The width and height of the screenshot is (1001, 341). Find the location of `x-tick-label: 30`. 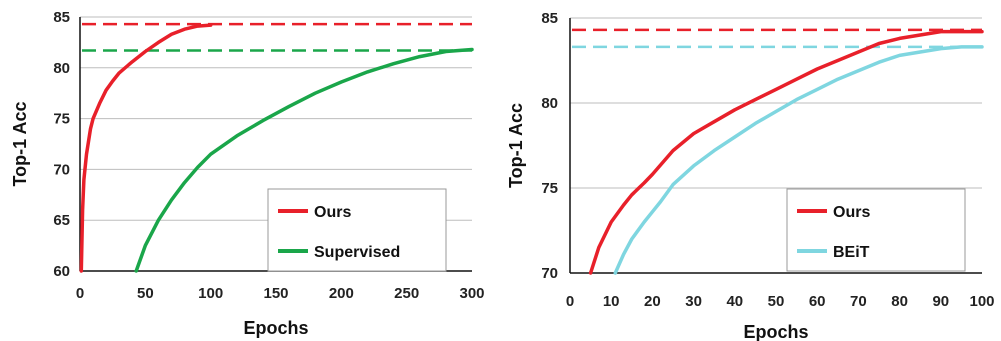

x-tick-label: 30 is located at coordinates (693, 301).